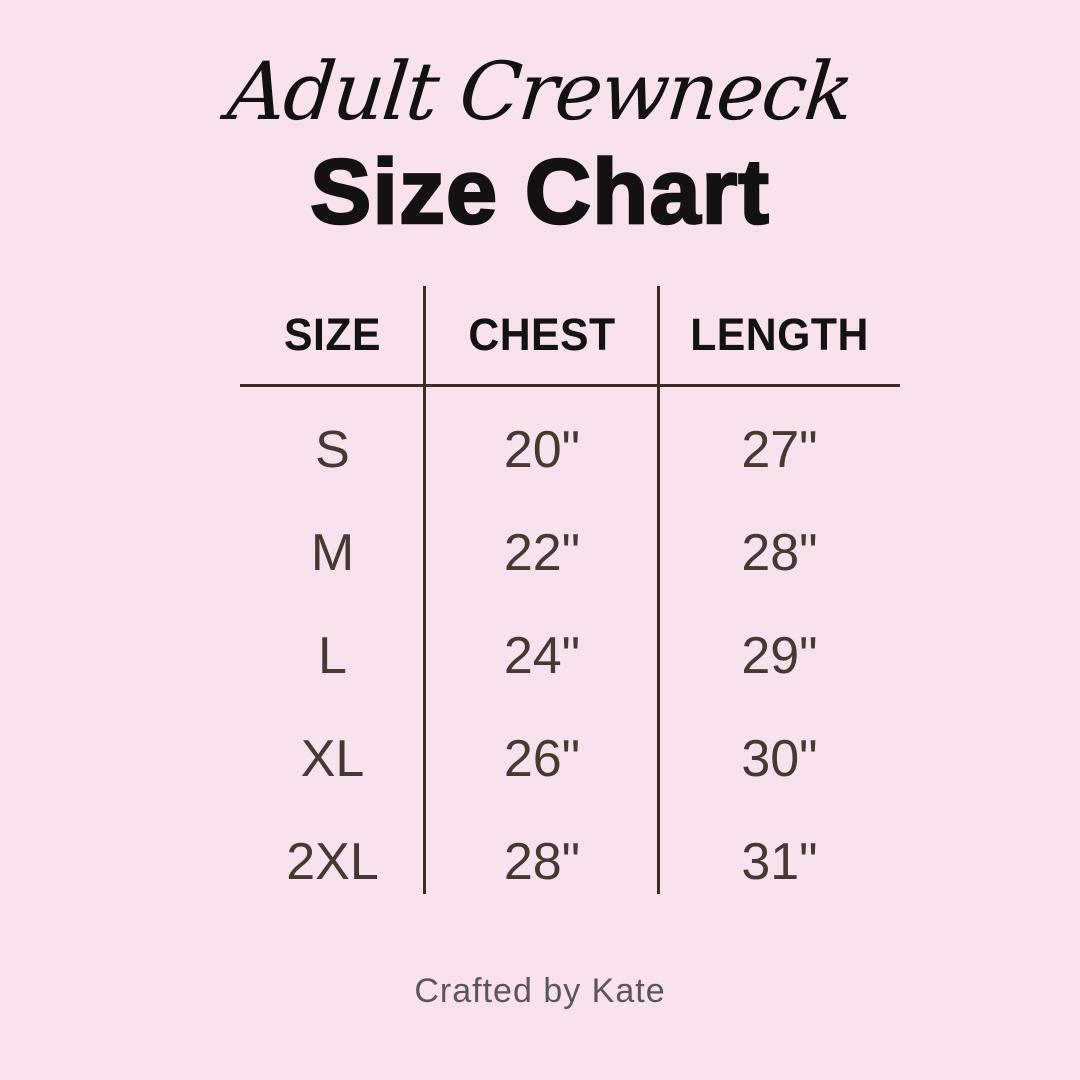 Image resolution: width=1080 pixels, height=1080 pixels. What do you see at coordinates (570, 385) in the screenshot?
I see `header-divider` at bounding box center [570, 385].